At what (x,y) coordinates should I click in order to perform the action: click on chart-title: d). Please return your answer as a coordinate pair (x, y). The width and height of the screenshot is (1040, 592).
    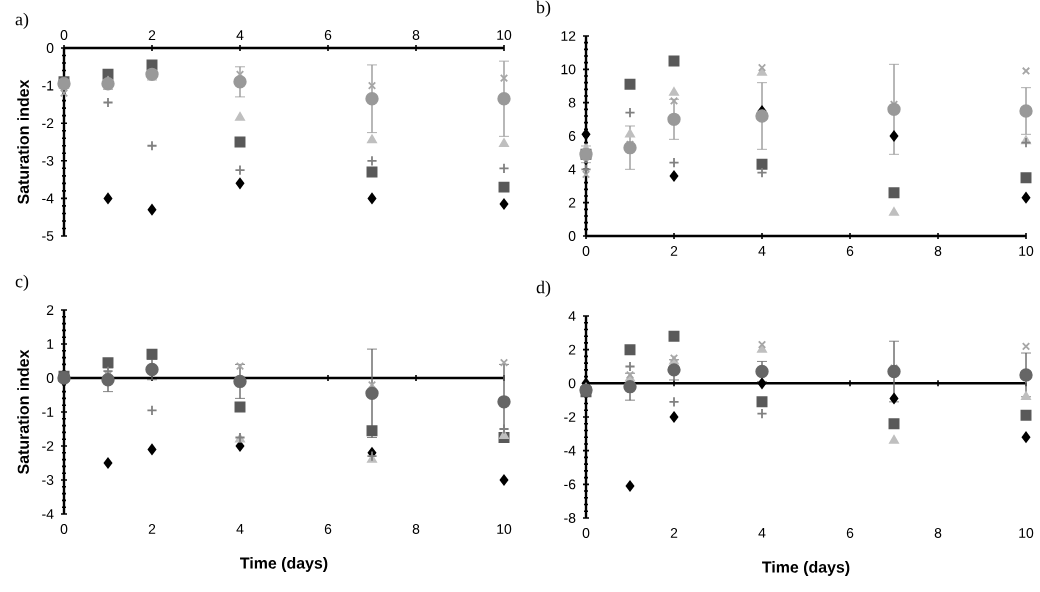
    Looking at the image, I should click on (543, 288).